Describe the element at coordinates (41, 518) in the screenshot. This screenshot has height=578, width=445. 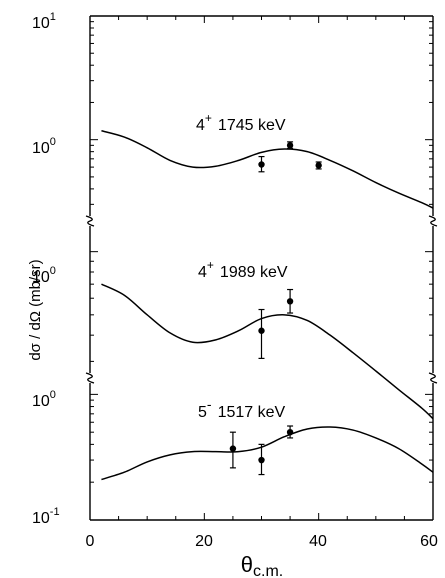
I see `y-tick-label-bottom-base: 10` at that location.